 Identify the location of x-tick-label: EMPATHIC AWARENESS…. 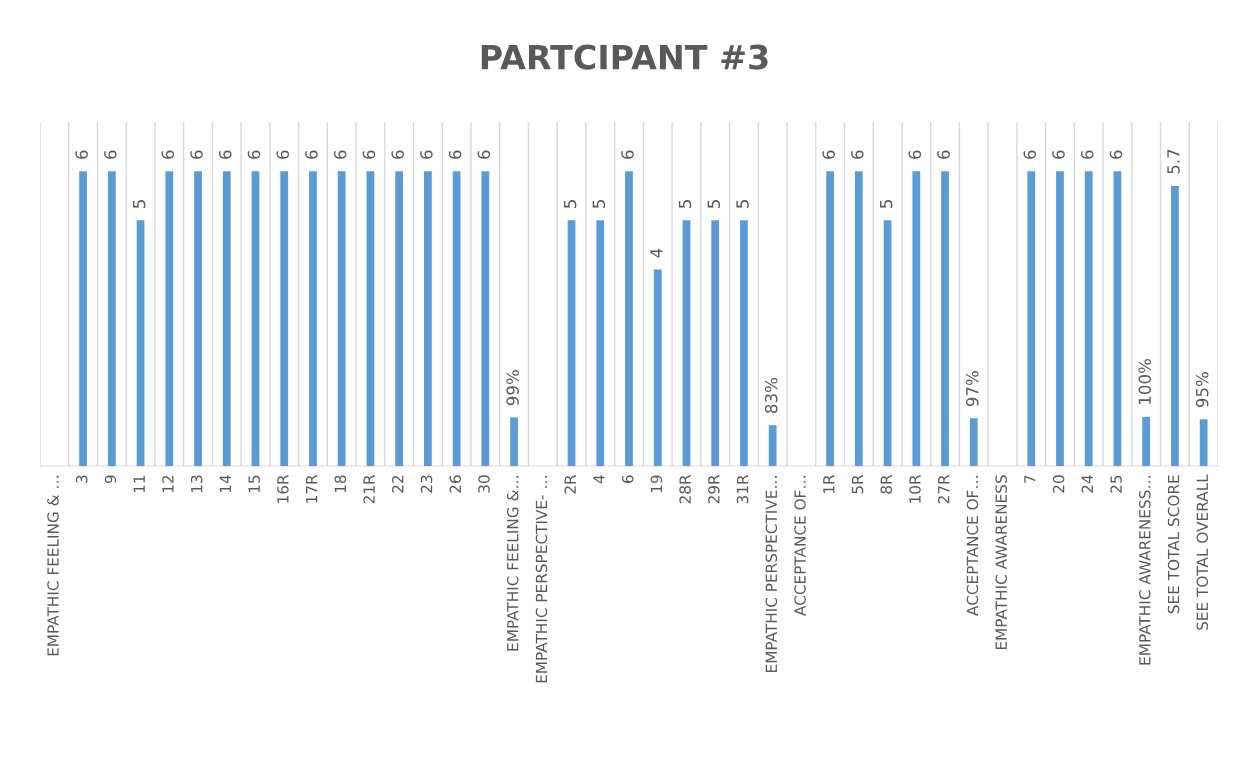
(1145, 570).